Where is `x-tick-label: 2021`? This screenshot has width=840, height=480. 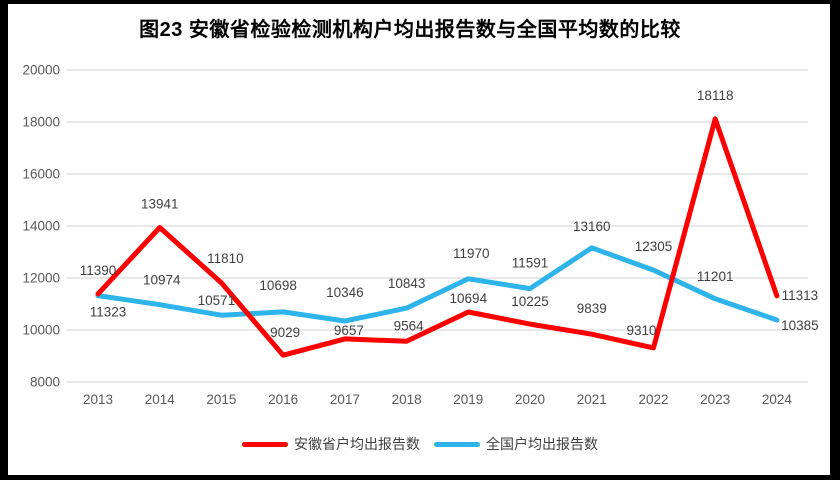
x-tick-label: 2021 is located at coordinates (592, 399).